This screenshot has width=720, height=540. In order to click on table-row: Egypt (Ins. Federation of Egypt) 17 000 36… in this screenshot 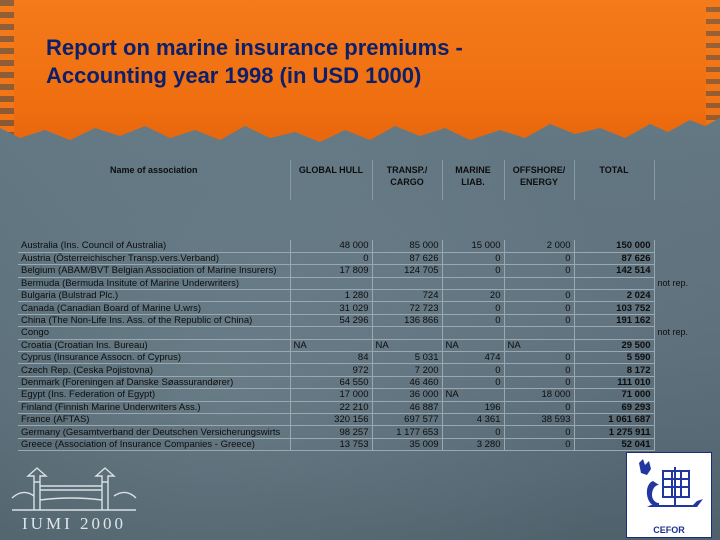, I will do `click(360, 395)`.